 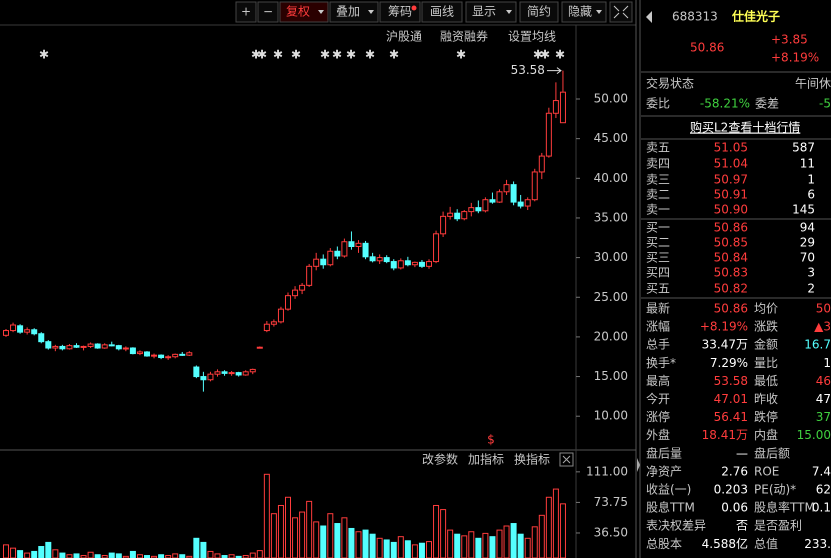 What do you see at coordinates (755, 16) in the screenshot?
I see `stock-name: 仕佳光子` at bounding box center [755, 16].